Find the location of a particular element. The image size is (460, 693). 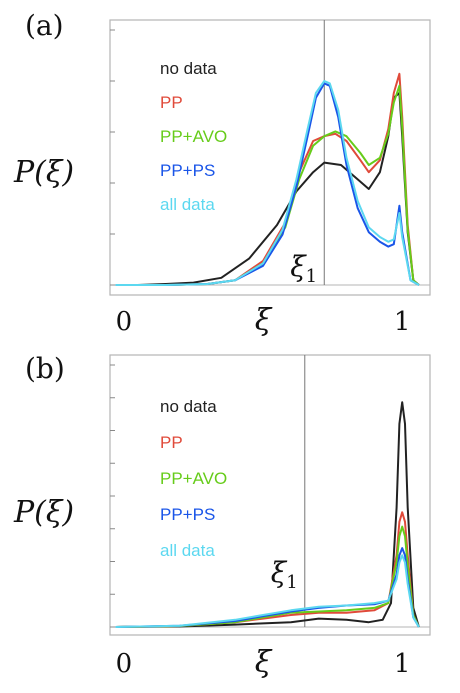

panel-b-xlabel: ξ is located at coordinates (264, 662).